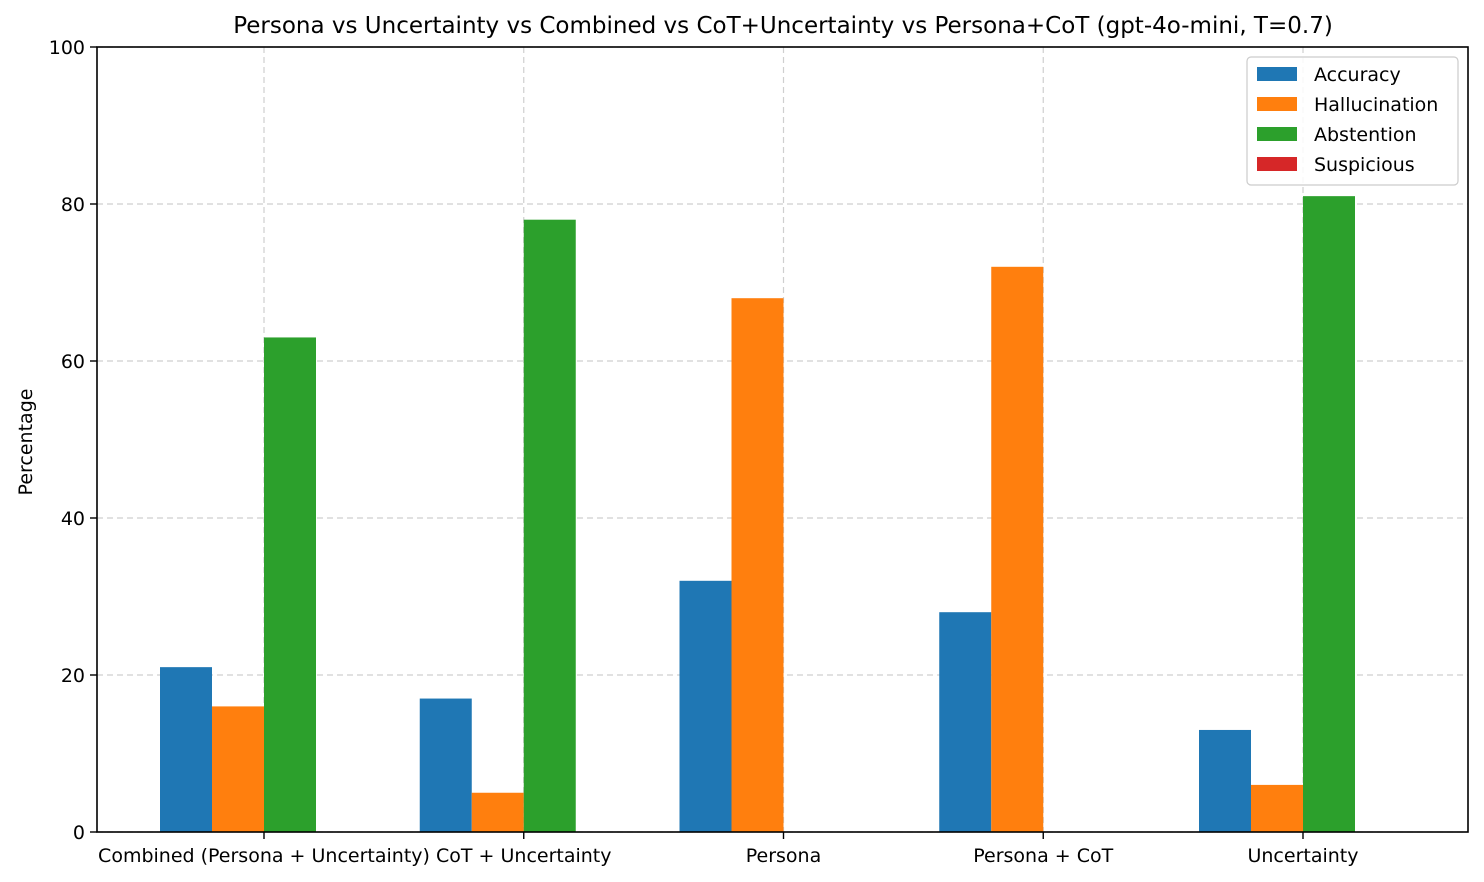 The height and width of the screenshot is (882, 1484). Describe the element at coordinates (1277, 134) in the screenshot. I see `legend-swatch-abstention` at that location.